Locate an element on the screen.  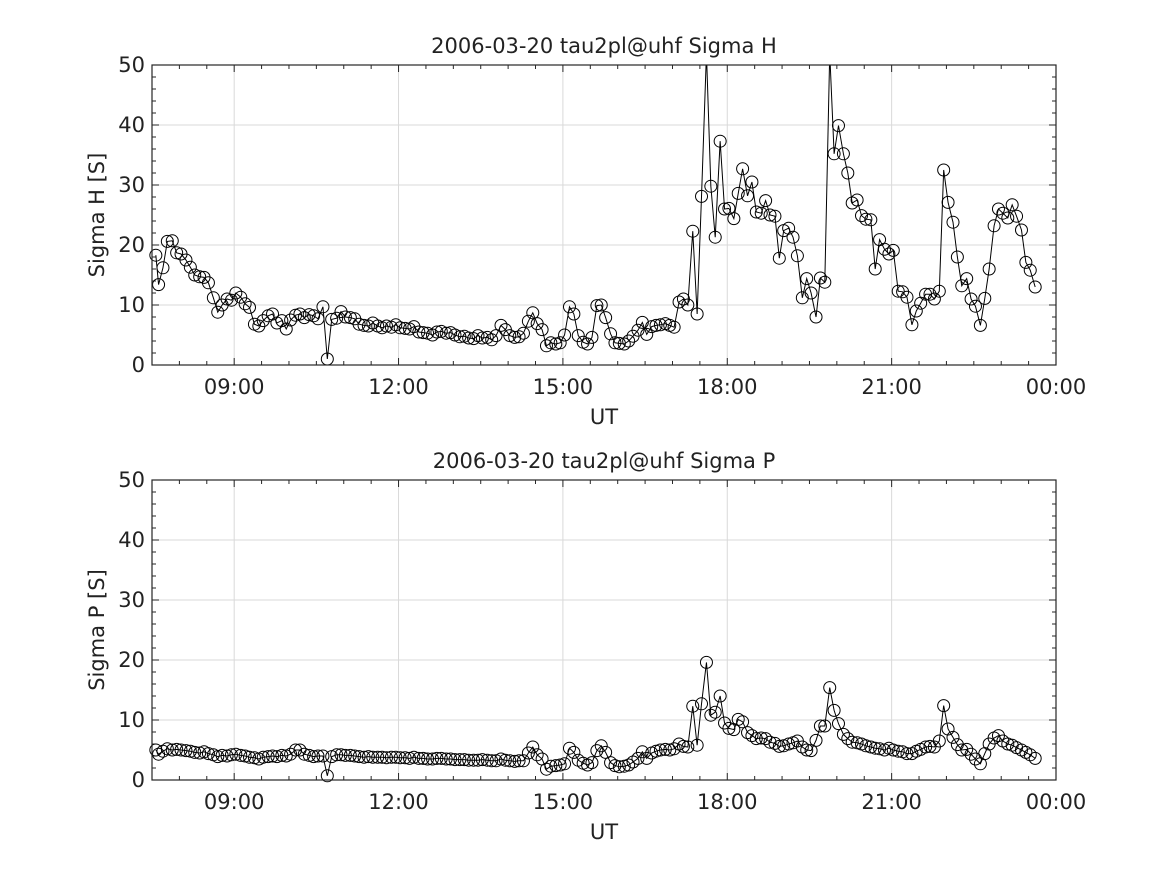
sigma-h-xtick-label: 00:00 is located at coordinates (1056, 387).